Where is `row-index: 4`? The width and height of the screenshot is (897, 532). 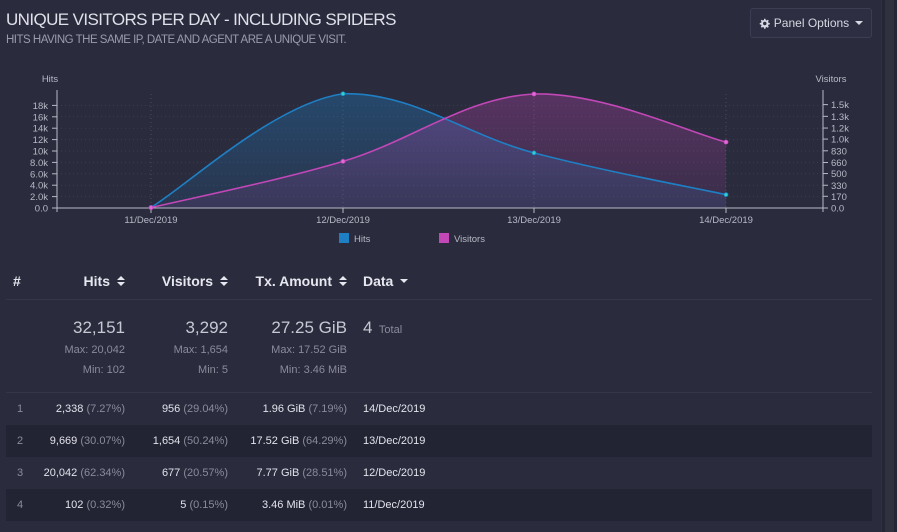
row-index: 4 is located at coordinates (20, 505).